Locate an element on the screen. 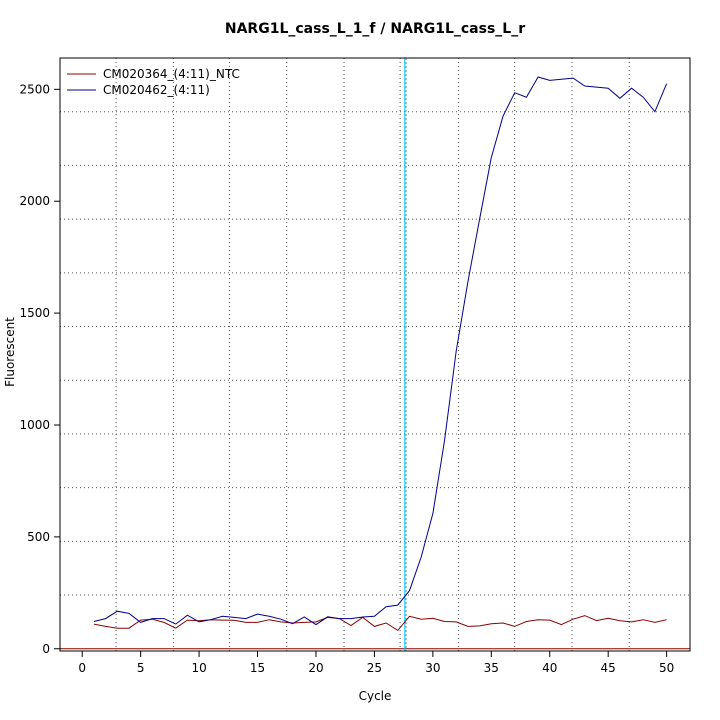  y-tick-label: 1000 is located at coordinates (34, 425).